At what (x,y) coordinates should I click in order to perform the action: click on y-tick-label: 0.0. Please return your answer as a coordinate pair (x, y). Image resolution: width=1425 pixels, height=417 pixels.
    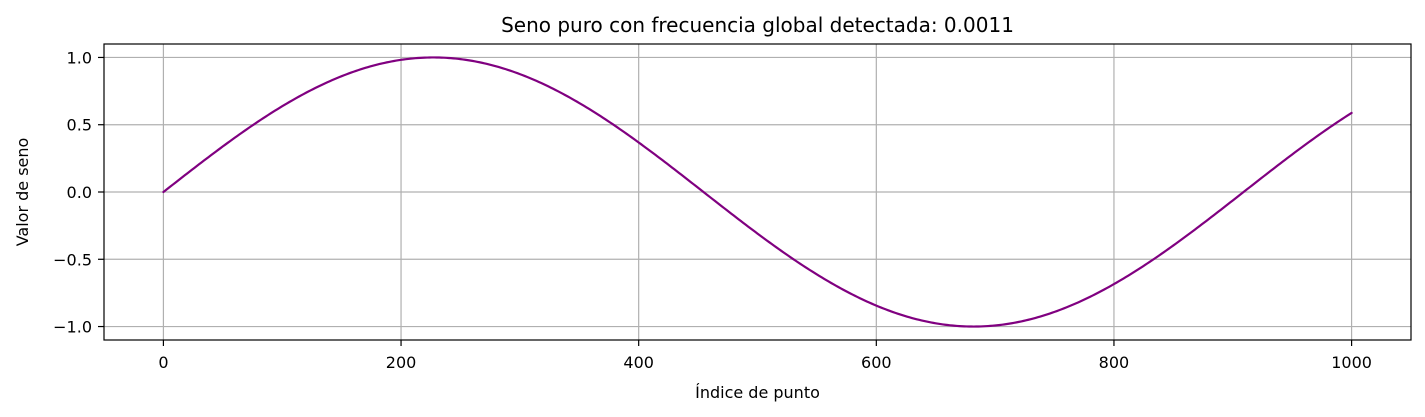
    Looking at the image, I should click on (79, 192).